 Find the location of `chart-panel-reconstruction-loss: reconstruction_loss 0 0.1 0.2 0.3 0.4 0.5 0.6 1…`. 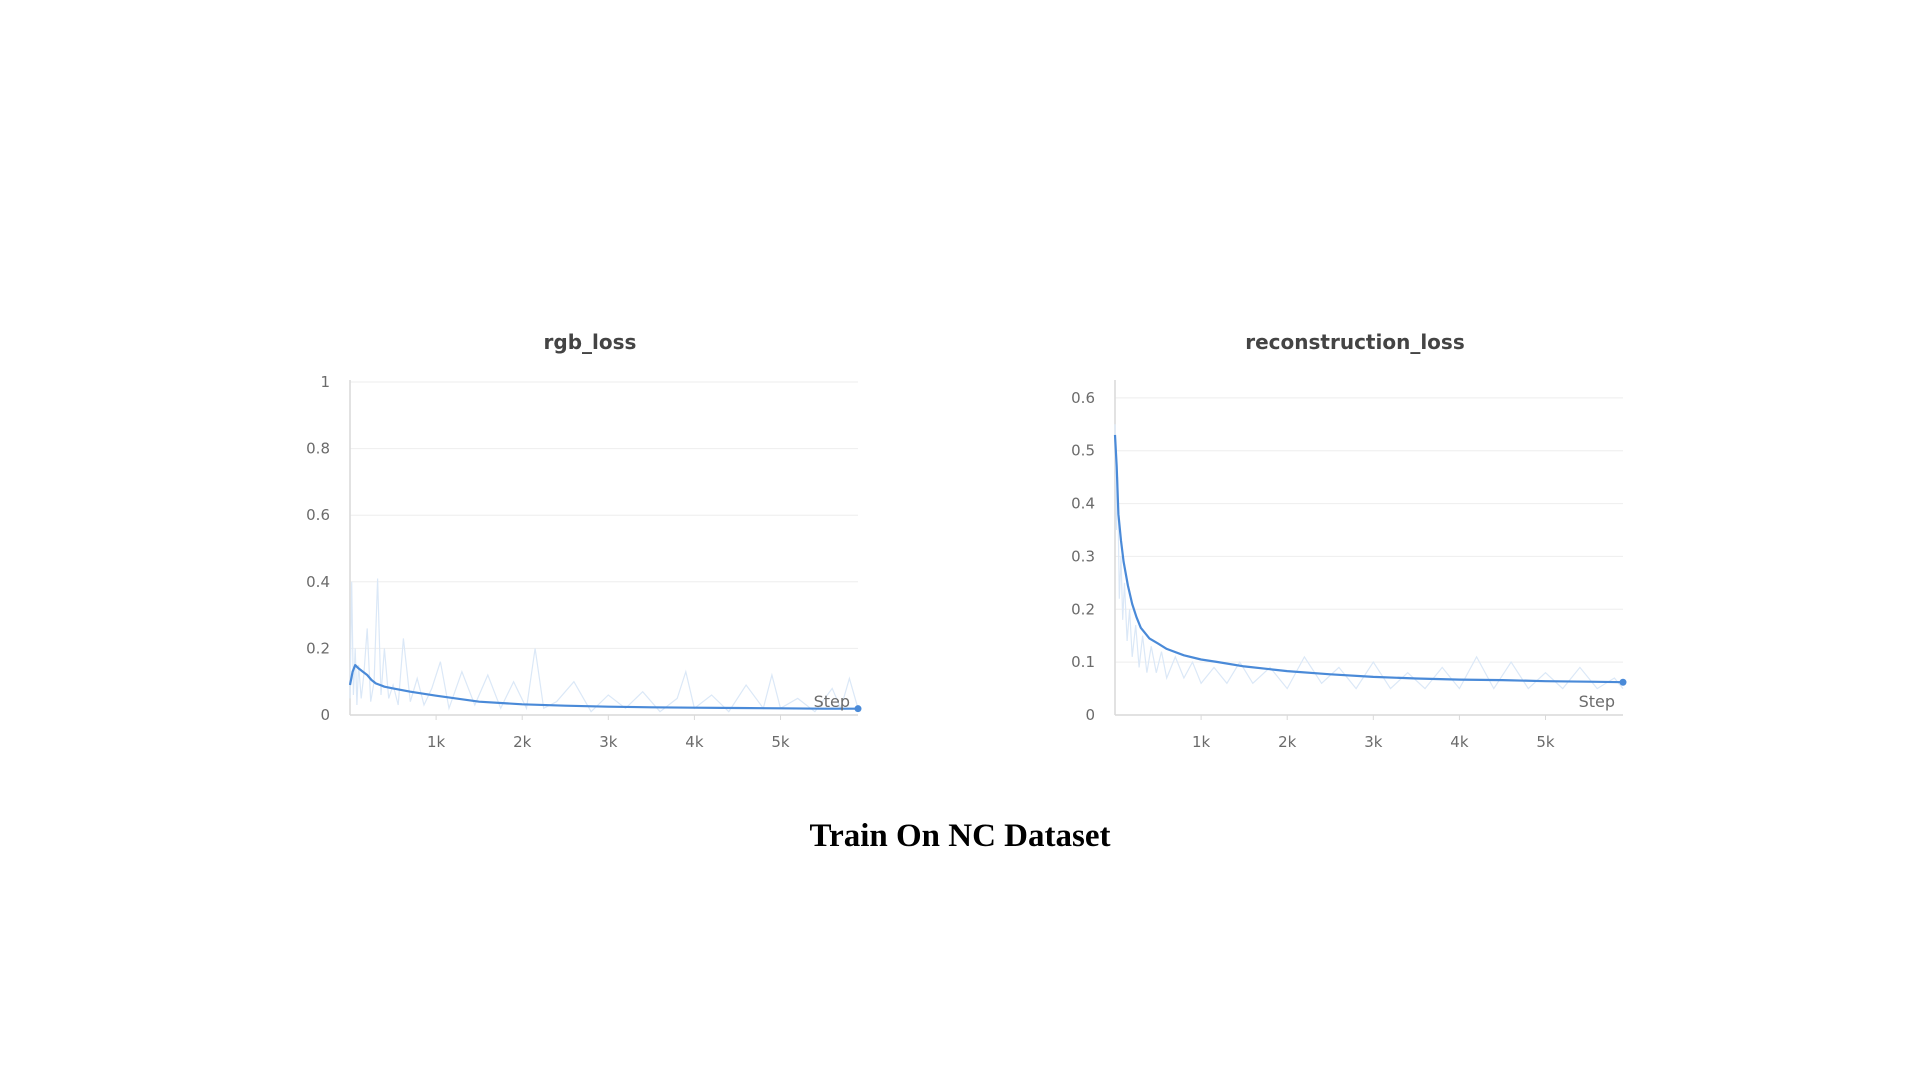

chart-panel-reconstruction-loss: reconstruction_loss 0 0.1 0.2 0.3 0.4 0.5 0.6 1… is located at coordinates (1355, 545).